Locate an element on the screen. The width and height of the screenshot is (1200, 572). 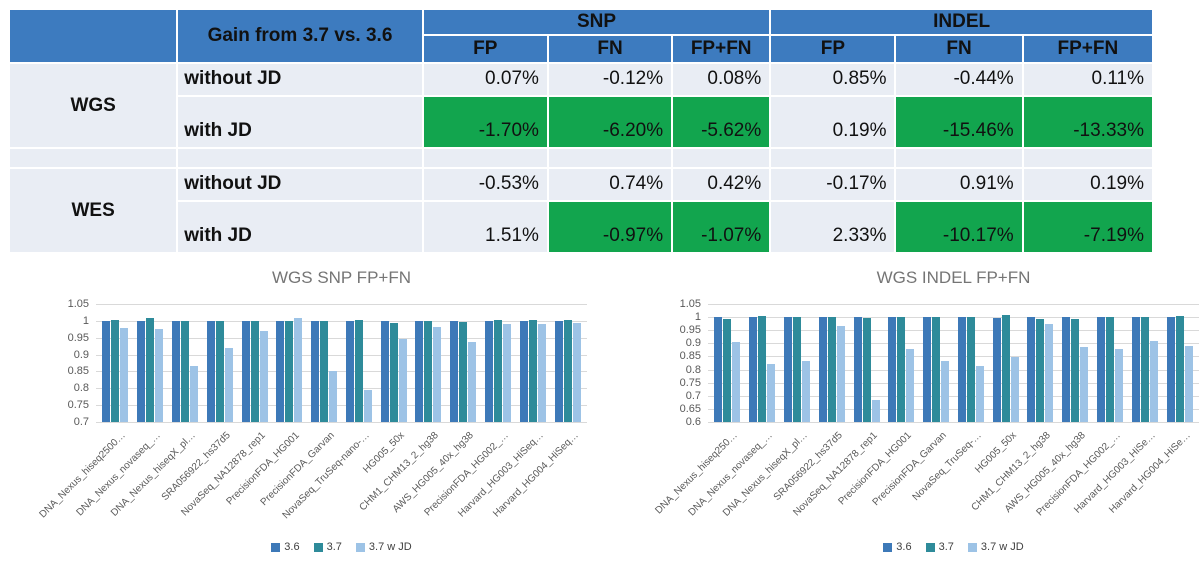
y-axis-tick-label: 0.65 is located at coordinates (690, 408).